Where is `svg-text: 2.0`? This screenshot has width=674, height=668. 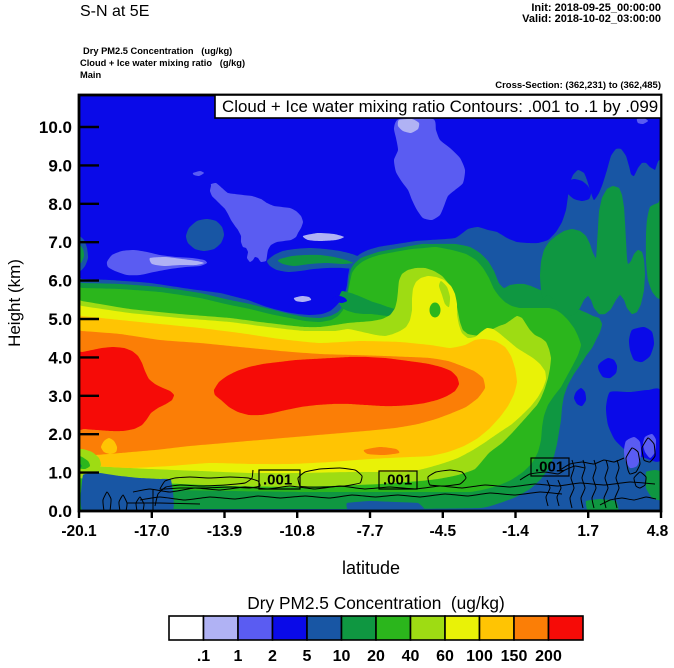
svg-text: 2.0 is located at coordinates (60, 434).